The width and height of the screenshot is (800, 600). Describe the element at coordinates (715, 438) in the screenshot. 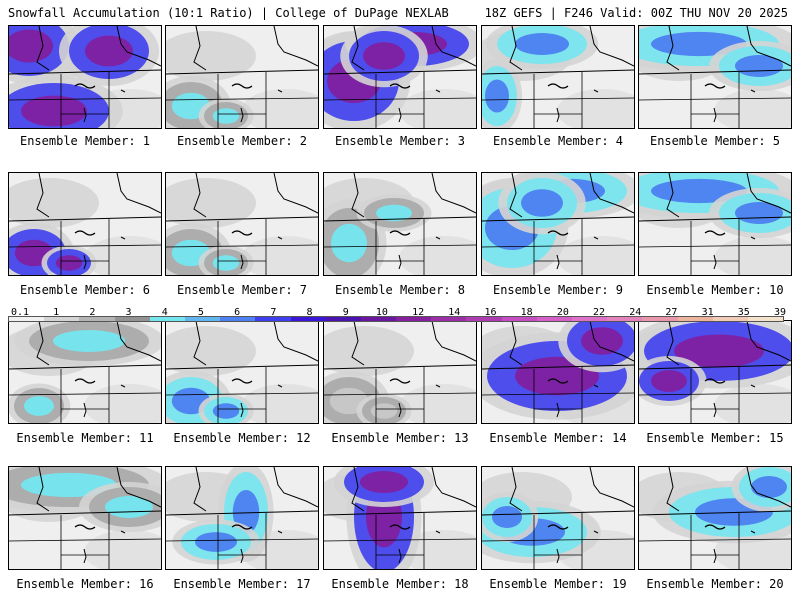

I see `ensemble-member-label: Ensemble Member: 15` at that location.